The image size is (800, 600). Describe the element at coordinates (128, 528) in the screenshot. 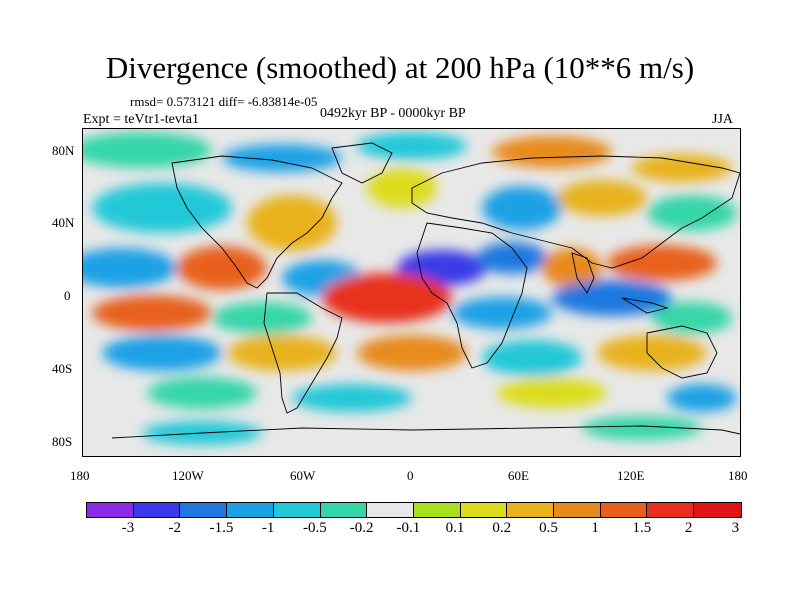

I see `colorbar-label: -3` at that location.